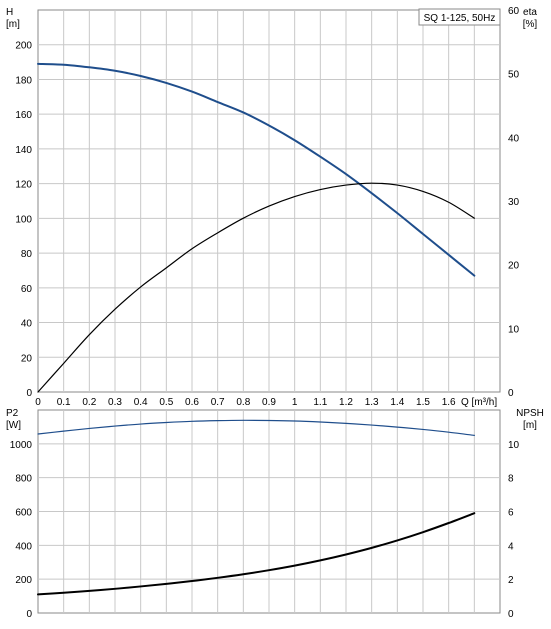  What do you see at coordinates (27, 358) in the screenshot?
I see `y-left-tick-label: 20` at bounding box center [27, 358].